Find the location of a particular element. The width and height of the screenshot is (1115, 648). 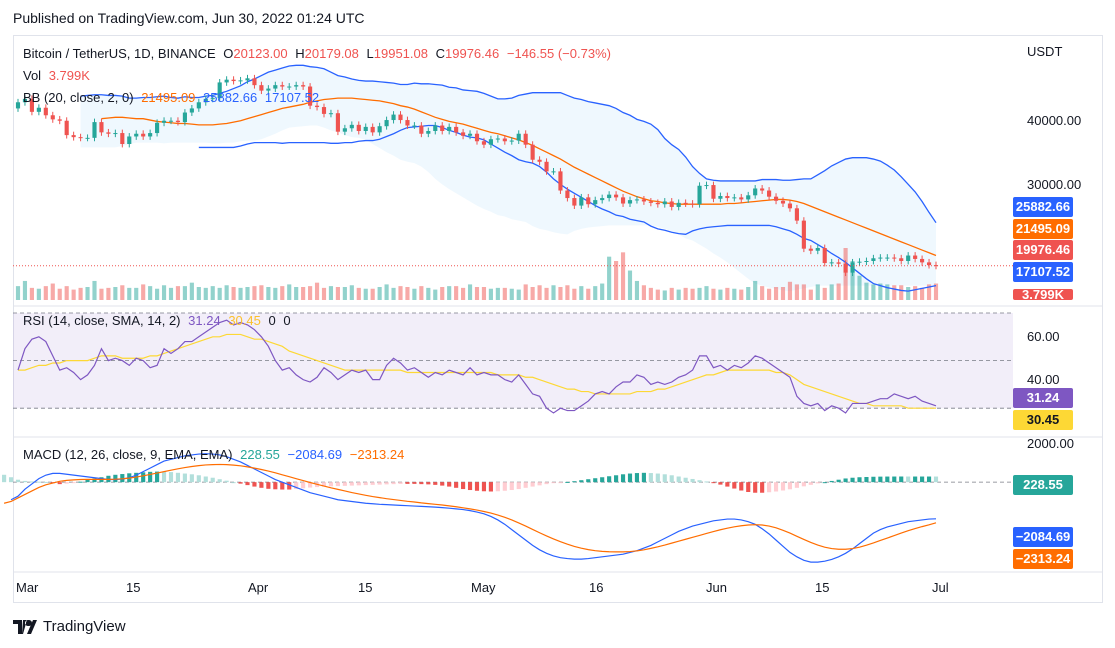

volume-pill: 3.799K is located at coordinates (1043, 294).